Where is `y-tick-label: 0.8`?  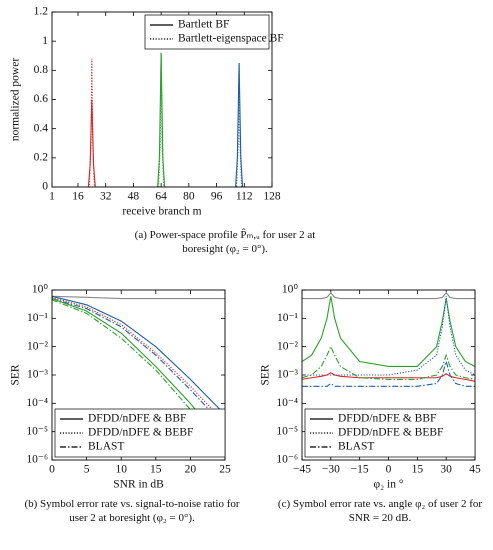 y-tick-label: 0.8 is located at coordinates (41, 70).